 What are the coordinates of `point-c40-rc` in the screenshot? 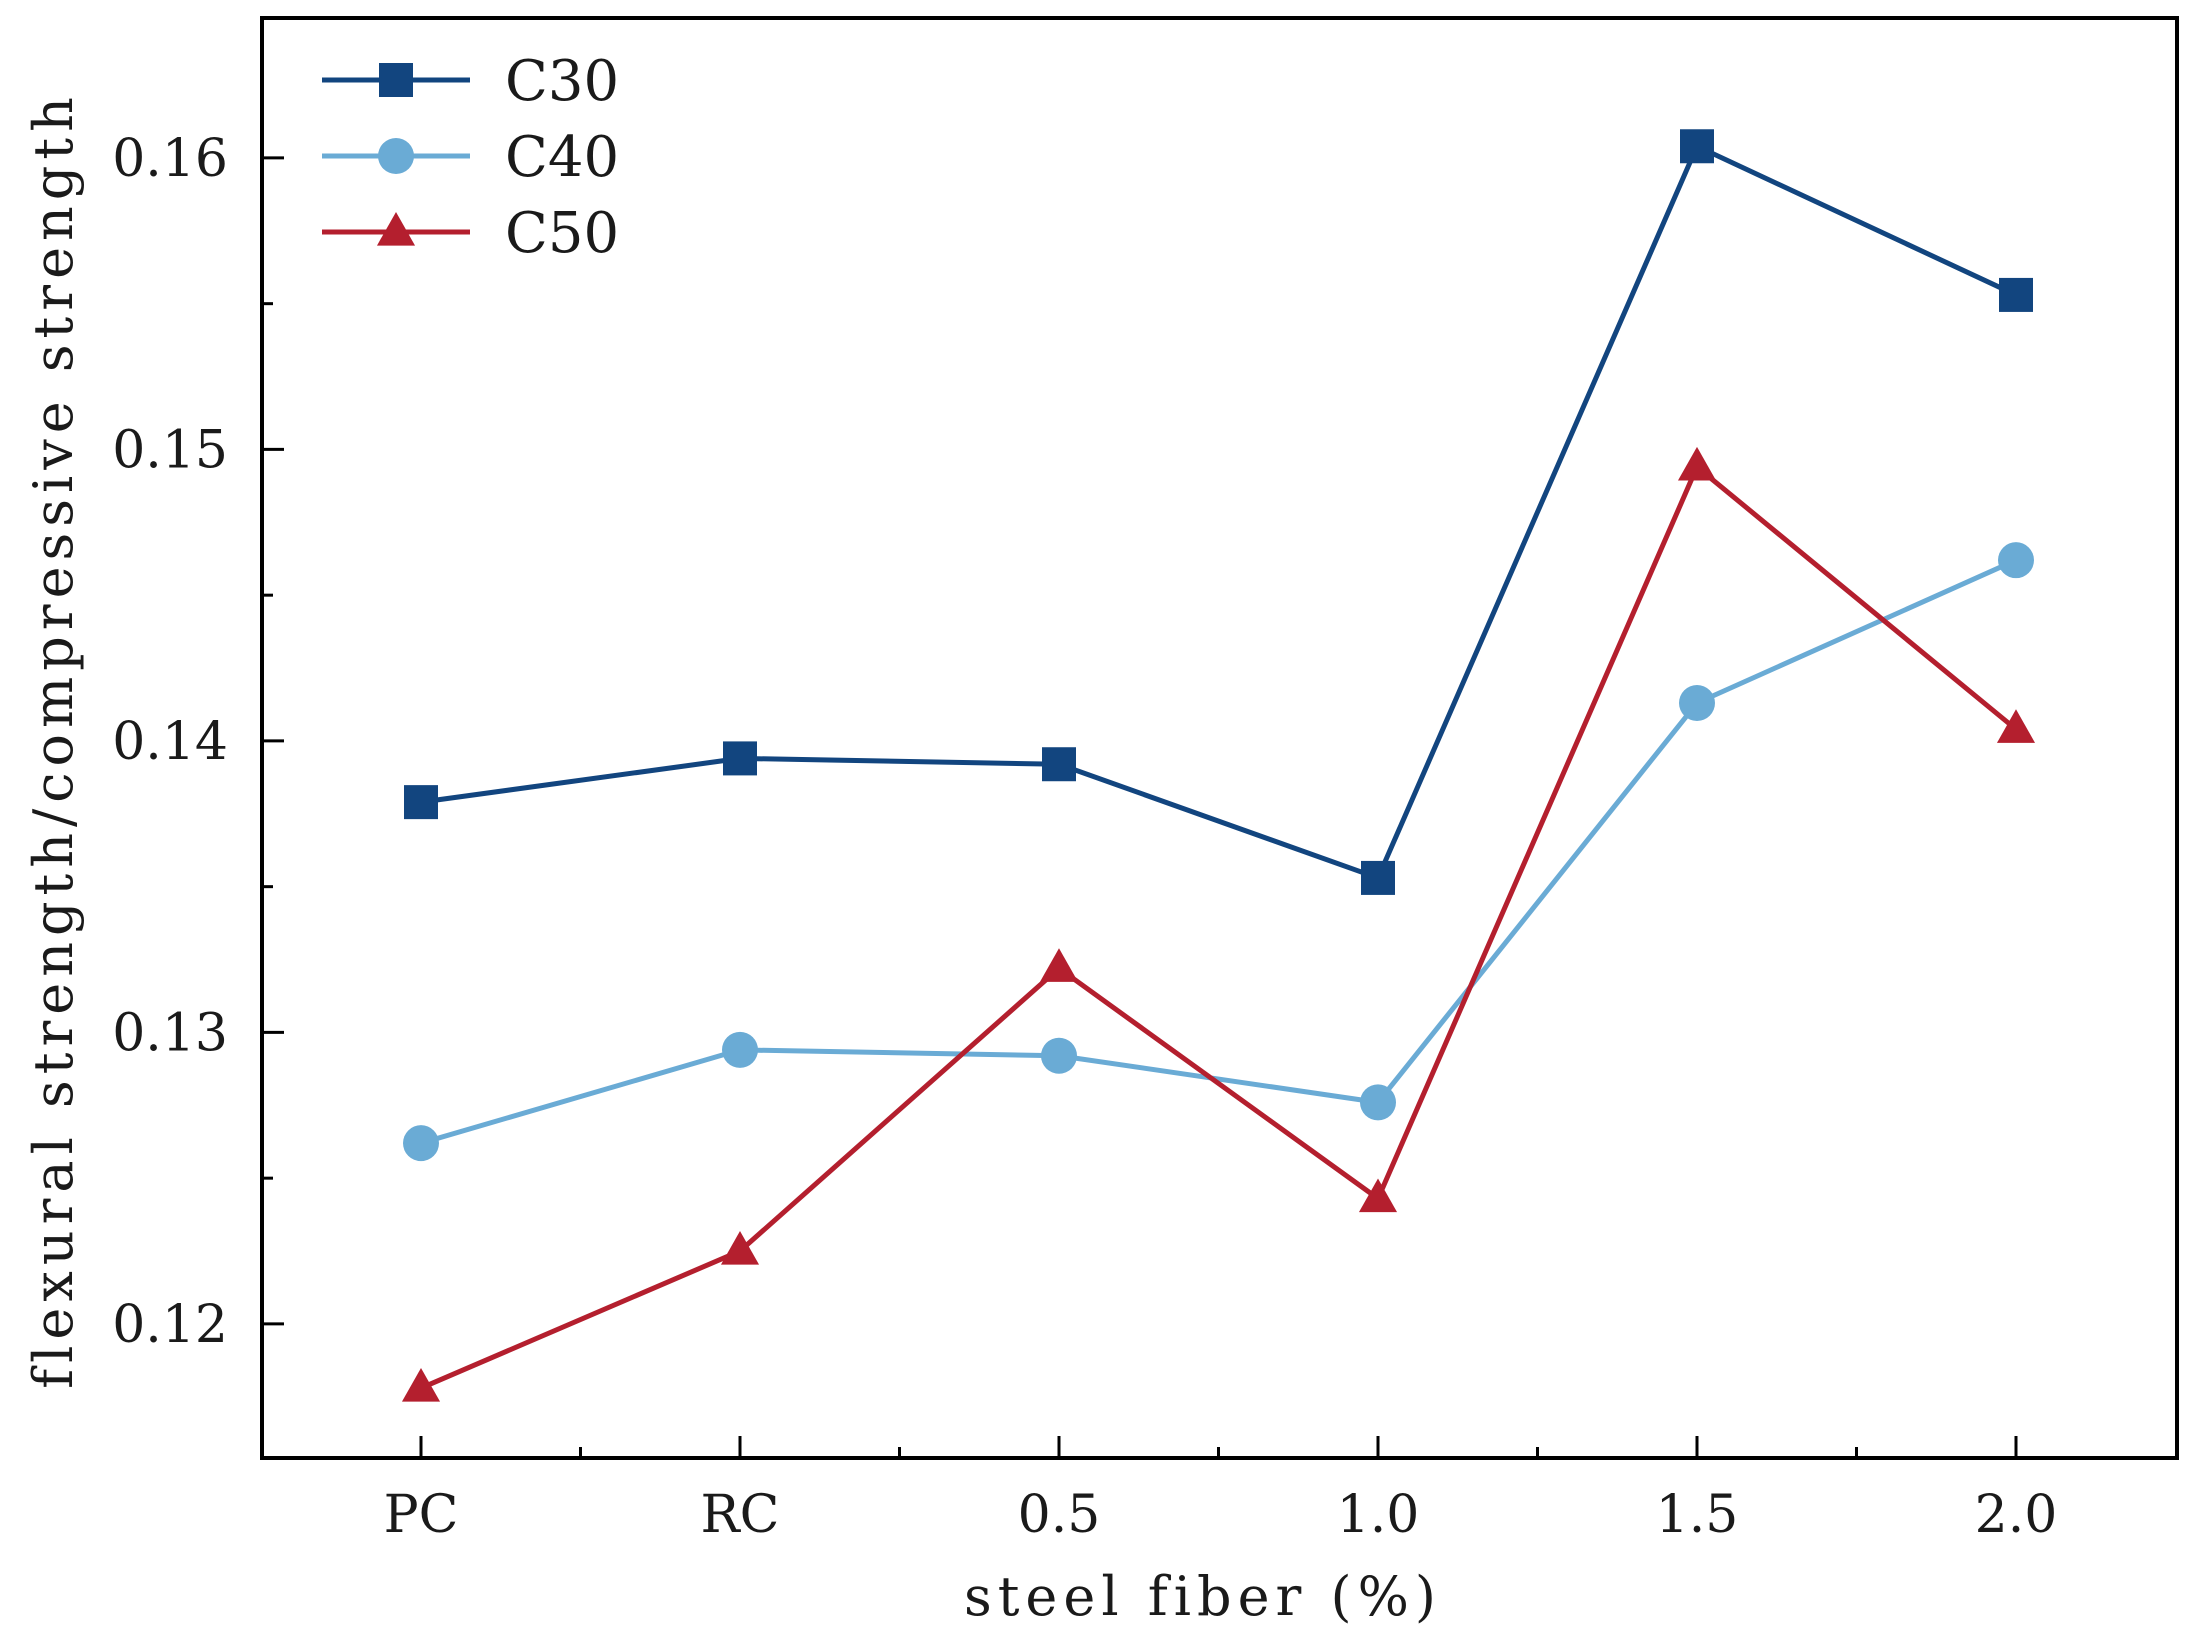 It's located at (740, 1049).